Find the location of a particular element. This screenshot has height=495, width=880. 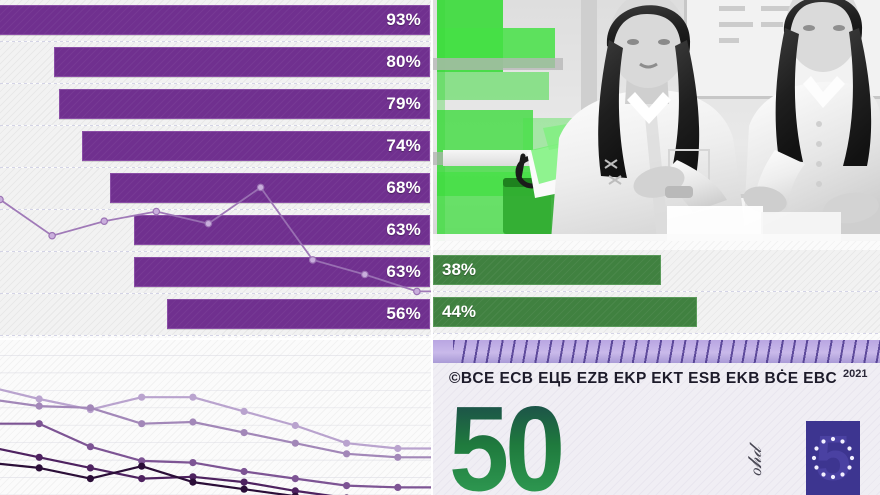

ecb-acronyms-text: ©BCE ECB ЕЦБ EZB EKP EKT ESB EKB BĊE EBC is located at coordinates (643, 378).